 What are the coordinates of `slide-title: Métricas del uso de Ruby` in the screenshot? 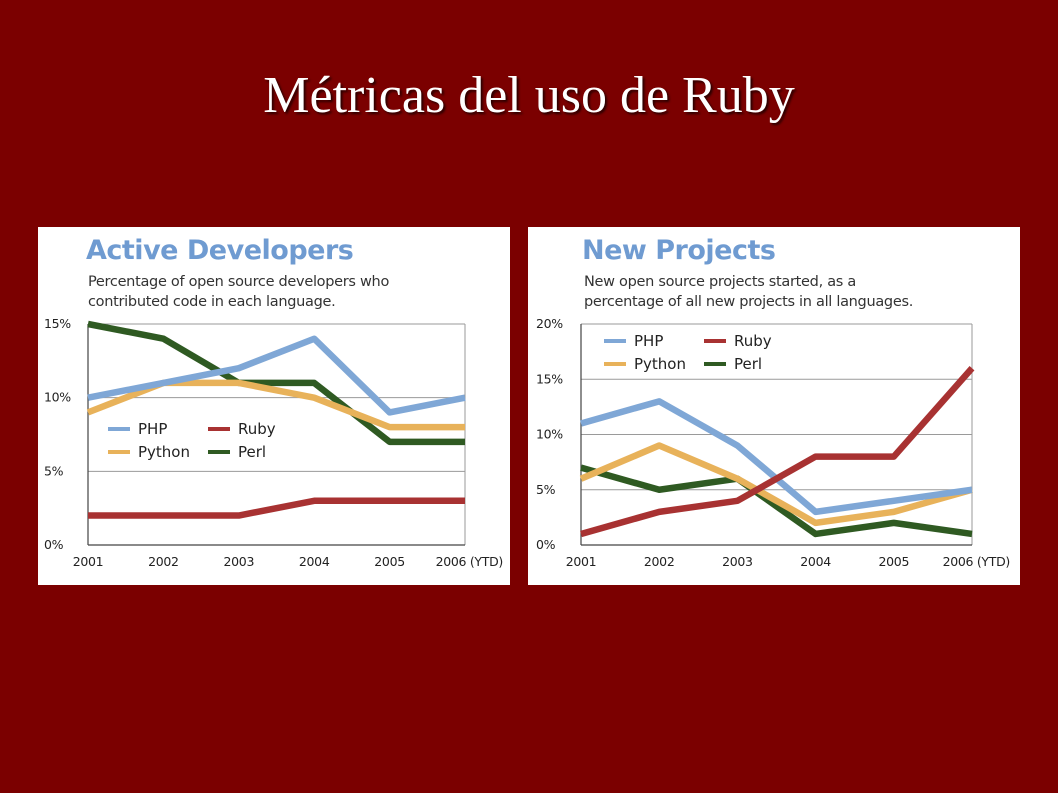 It's located at (529, 95).